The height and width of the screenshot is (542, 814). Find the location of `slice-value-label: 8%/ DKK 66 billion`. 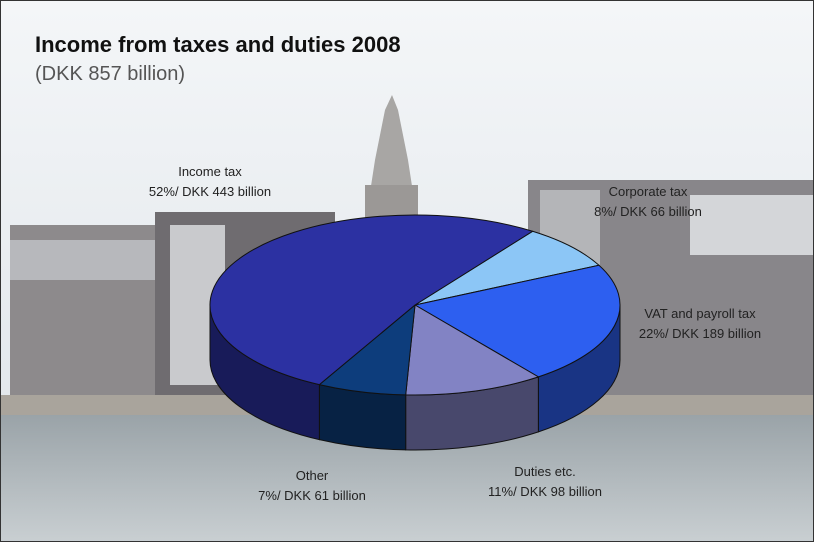

slice-value-label: 8%/ DKK 66 billion is located at coordinates (648, 211).